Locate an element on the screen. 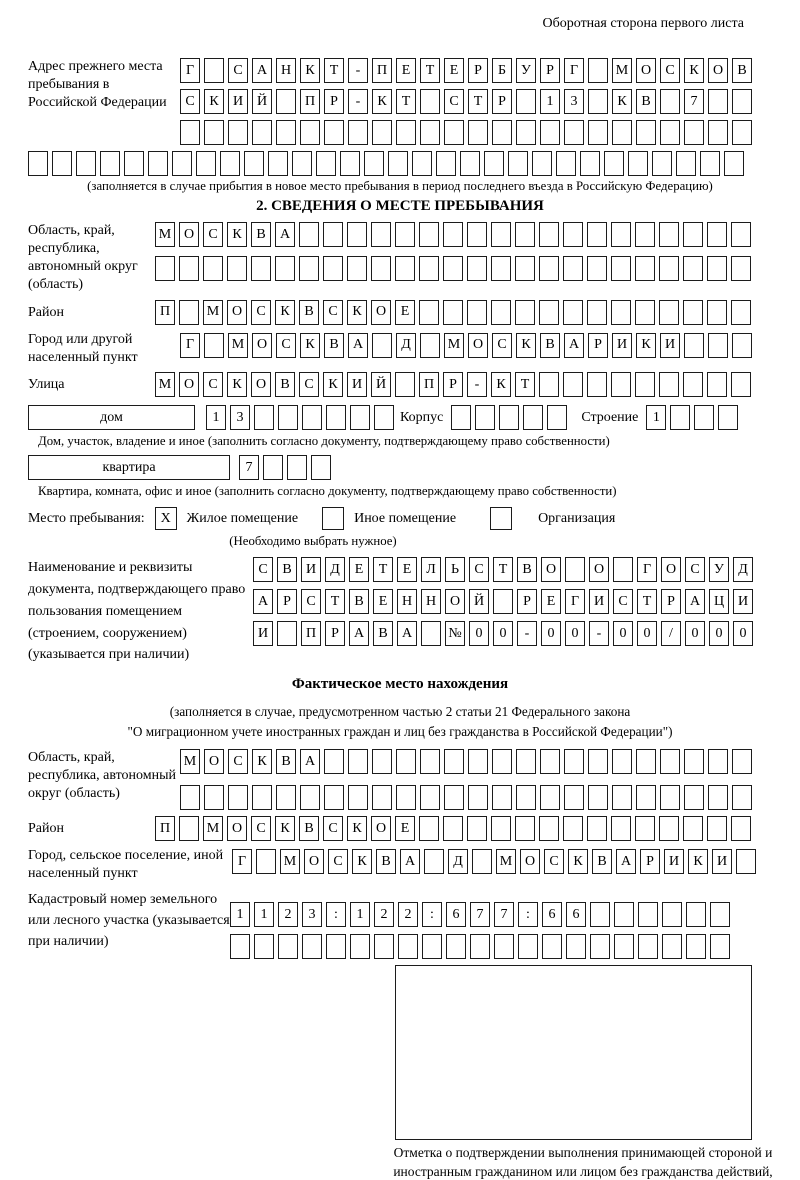  char-cell: : is located at coordinates (528, 915).